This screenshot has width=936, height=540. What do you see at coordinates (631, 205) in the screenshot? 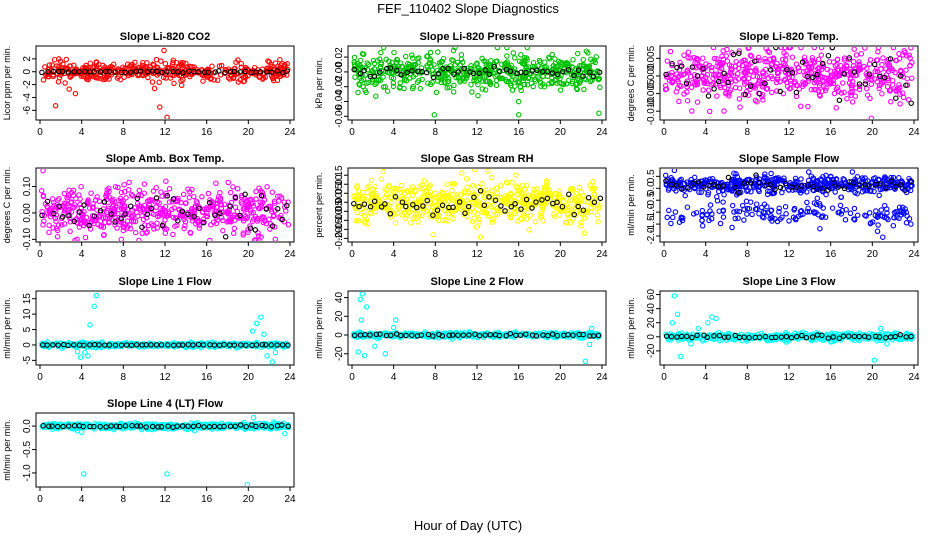
I see `y-axis-label: ml/min per min.` at bounding box center [631, 205].